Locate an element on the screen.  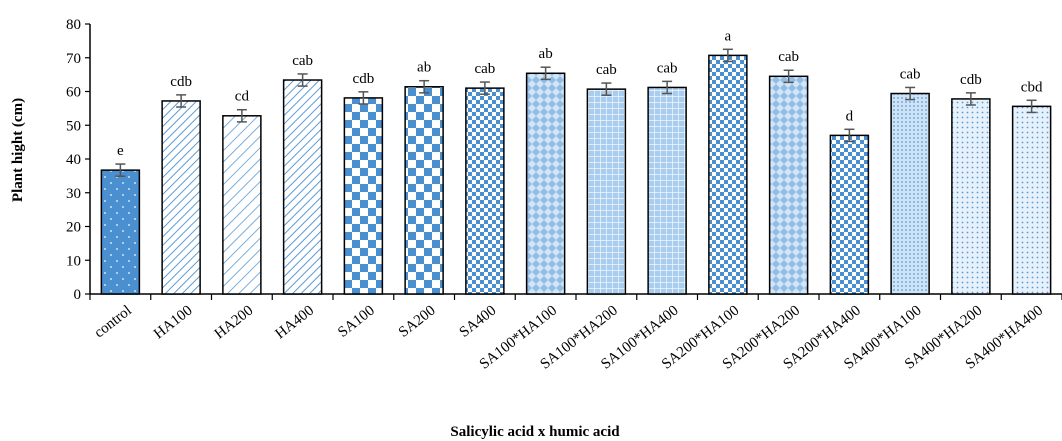
y-tick-label: 10 is located at coordinates (73, 261).